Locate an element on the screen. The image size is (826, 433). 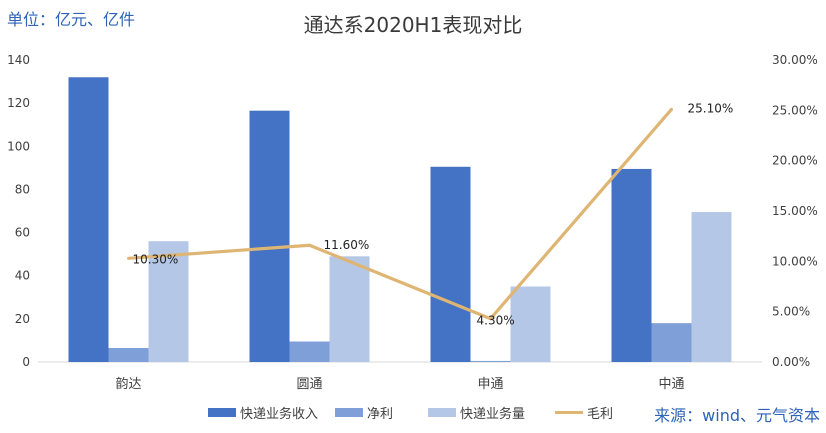
chart-title: 通达系2020H1表现对比 is located at coordinates (413, 25).